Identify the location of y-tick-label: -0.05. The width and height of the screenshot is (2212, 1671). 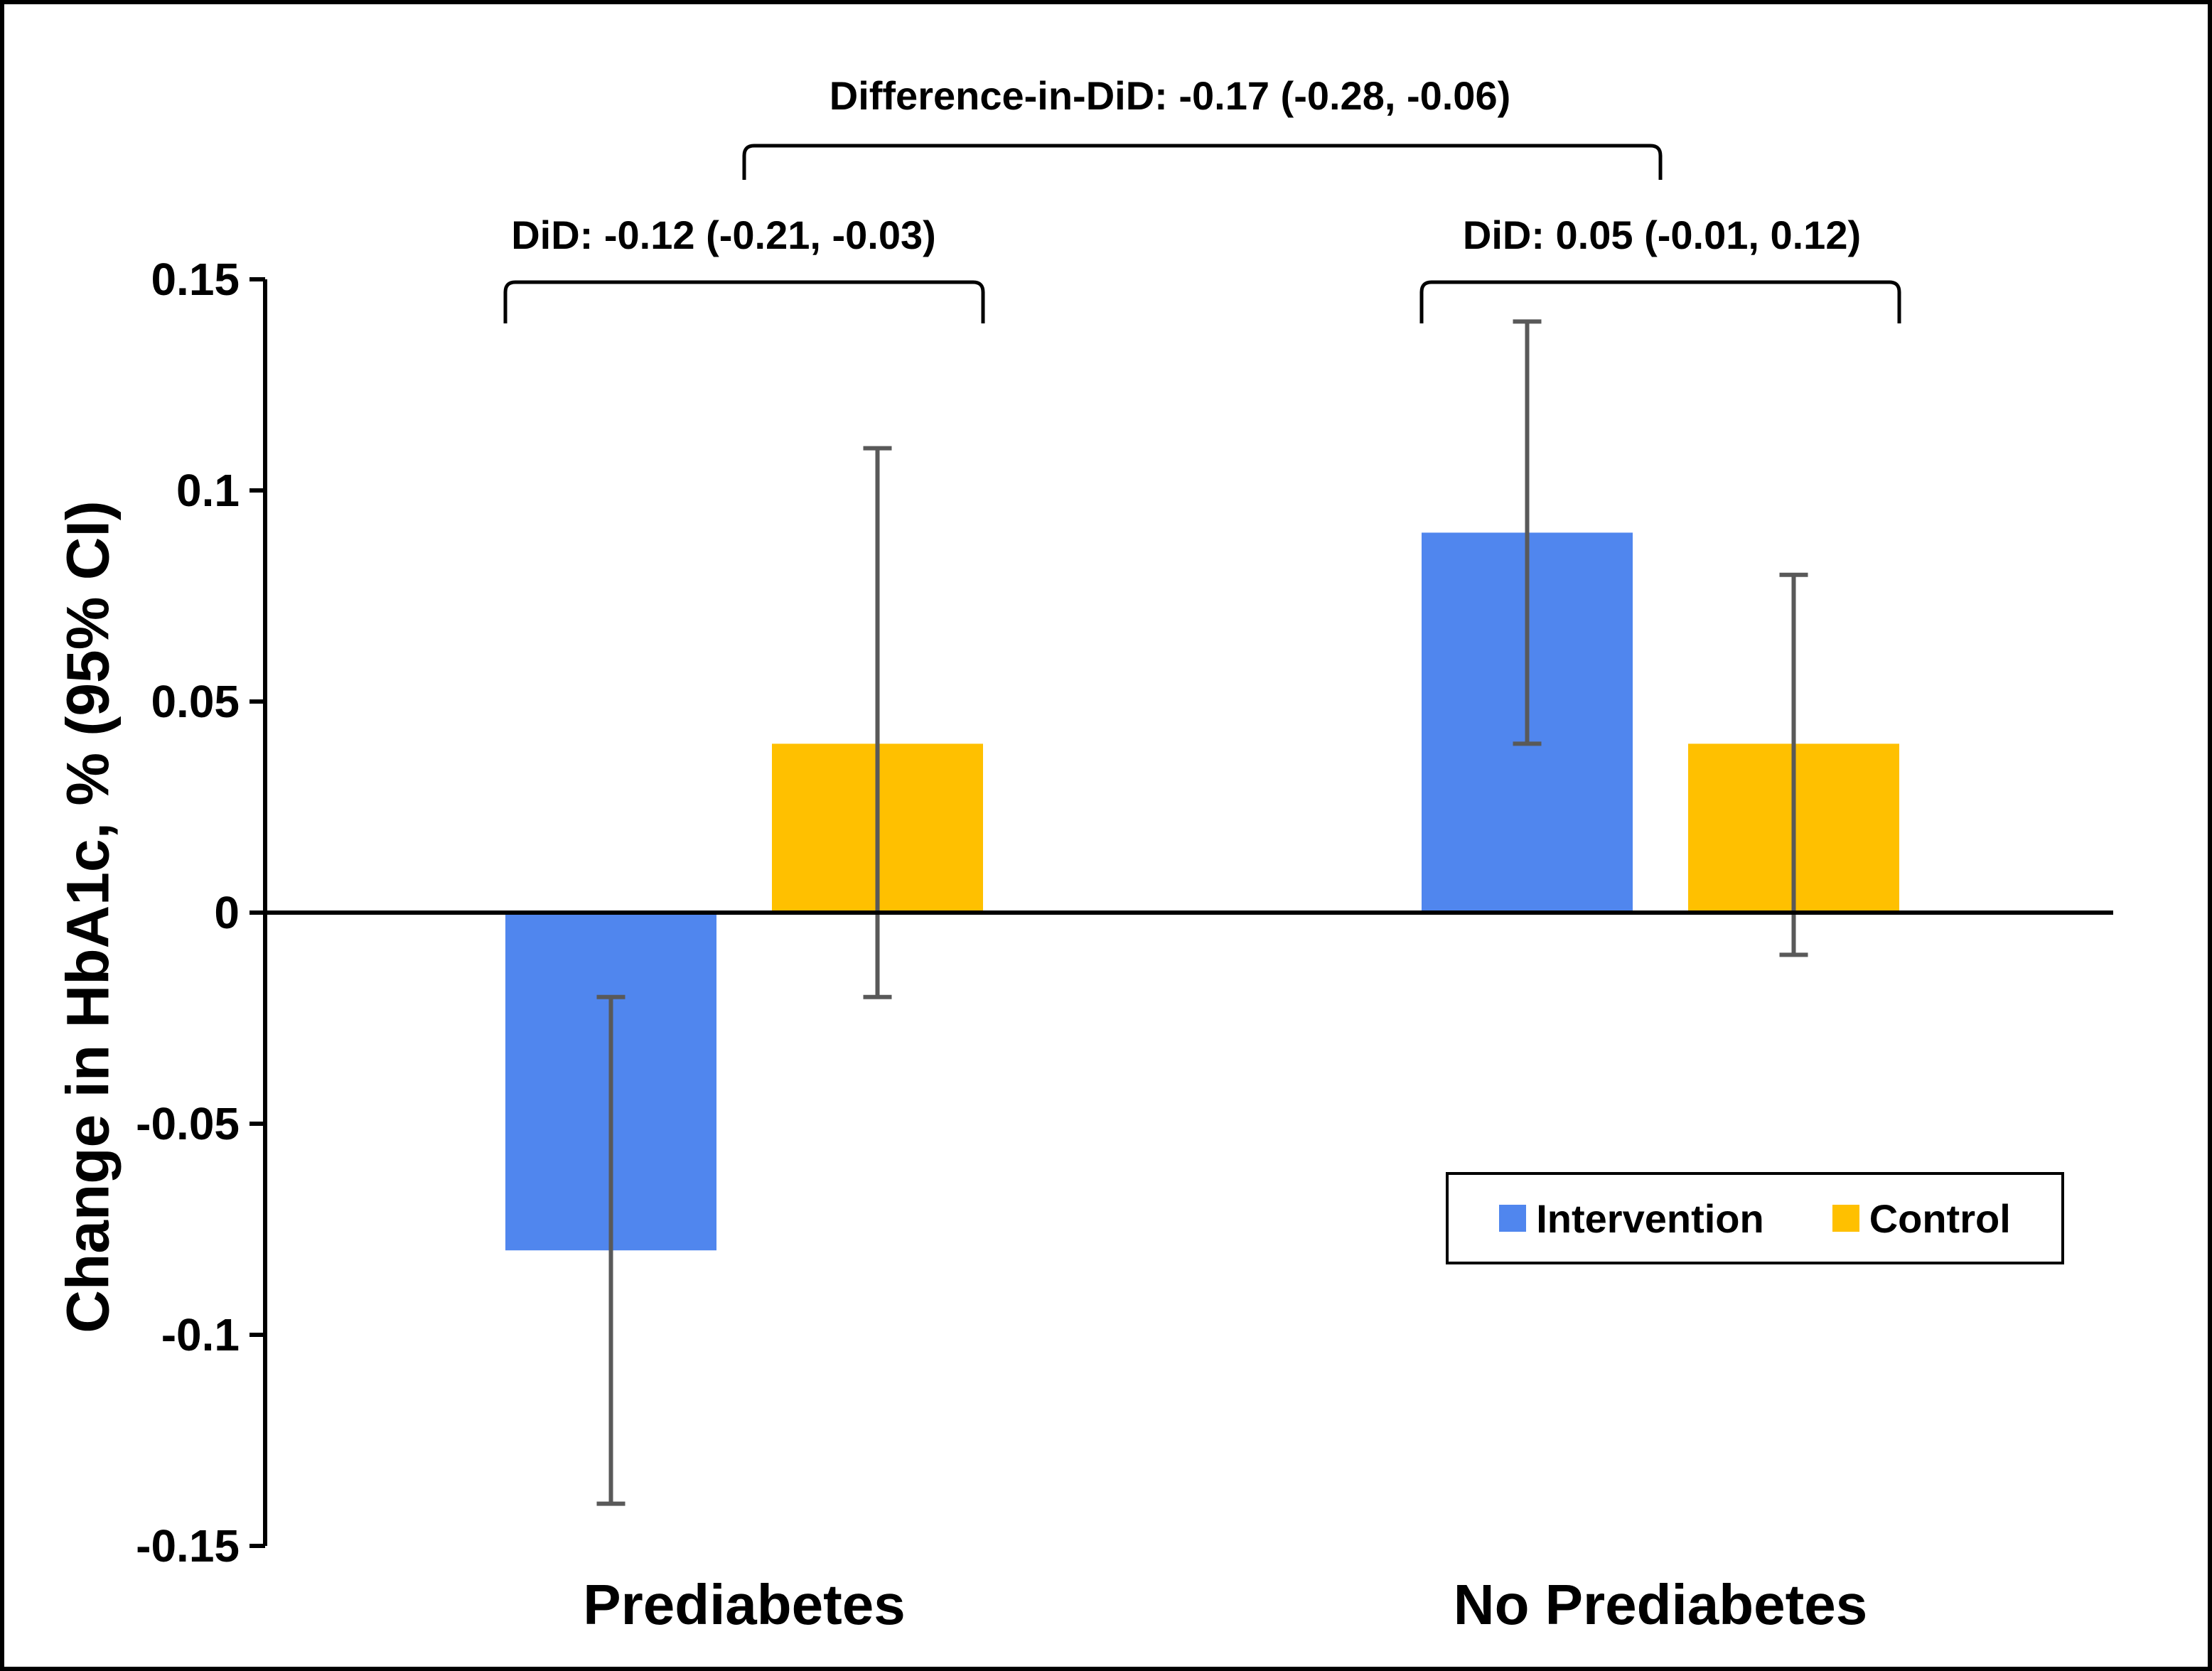
(188, 1123).